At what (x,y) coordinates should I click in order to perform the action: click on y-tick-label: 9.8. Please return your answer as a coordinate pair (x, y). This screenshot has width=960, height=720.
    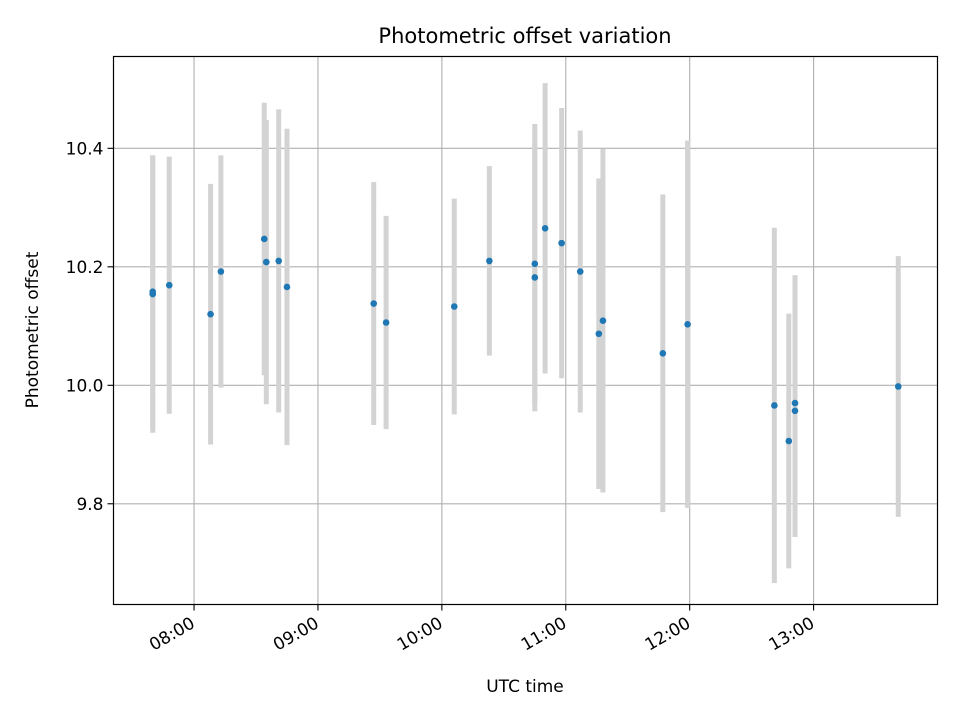
    Looking at the image, I should click on (89, 505).